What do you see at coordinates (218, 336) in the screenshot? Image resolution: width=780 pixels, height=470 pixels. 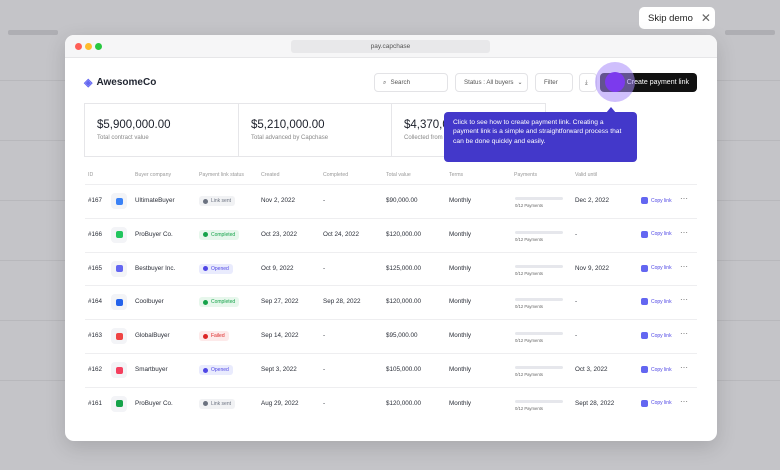 I see `status-label: Failed` at bounding box center [218, 336].